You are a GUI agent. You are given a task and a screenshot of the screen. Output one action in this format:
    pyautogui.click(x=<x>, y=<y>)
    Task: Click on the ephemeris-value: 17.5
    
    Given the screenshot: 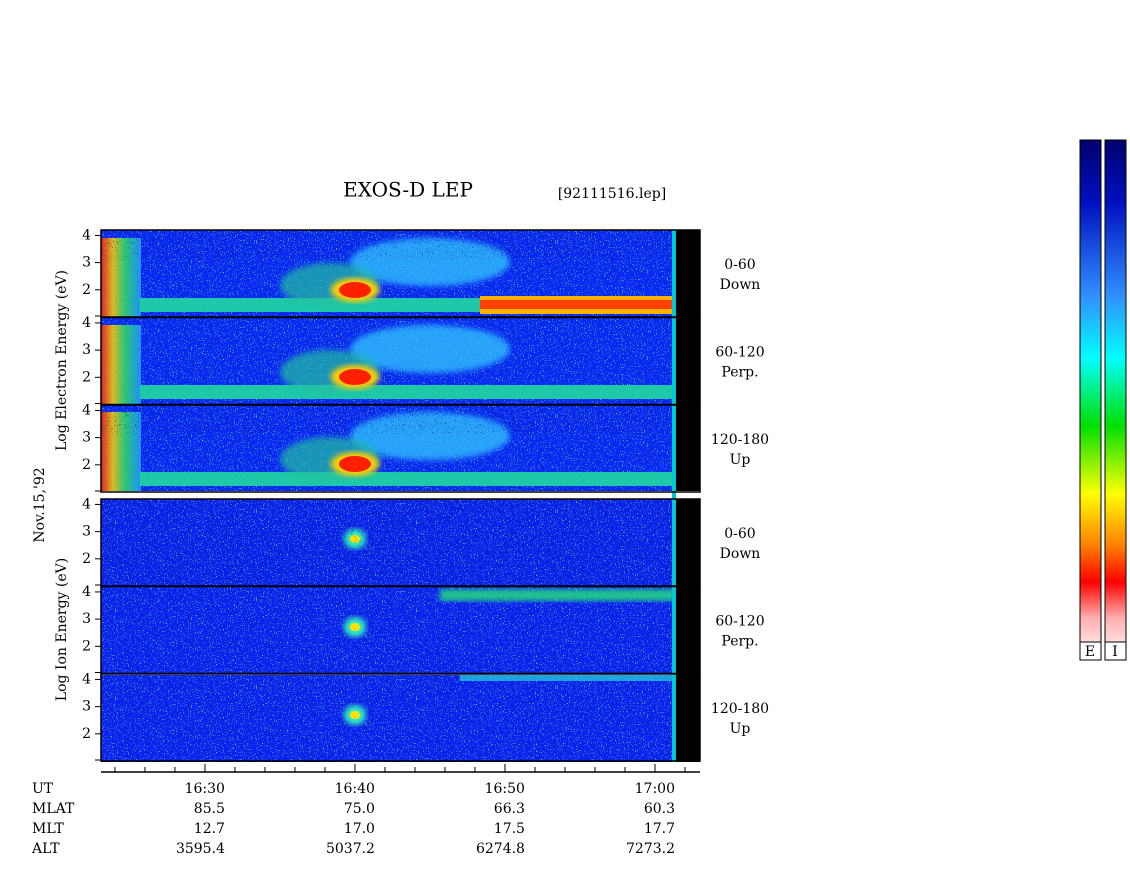 What is the action you would take?
    pyautogui.click(x=509, y=829)
    